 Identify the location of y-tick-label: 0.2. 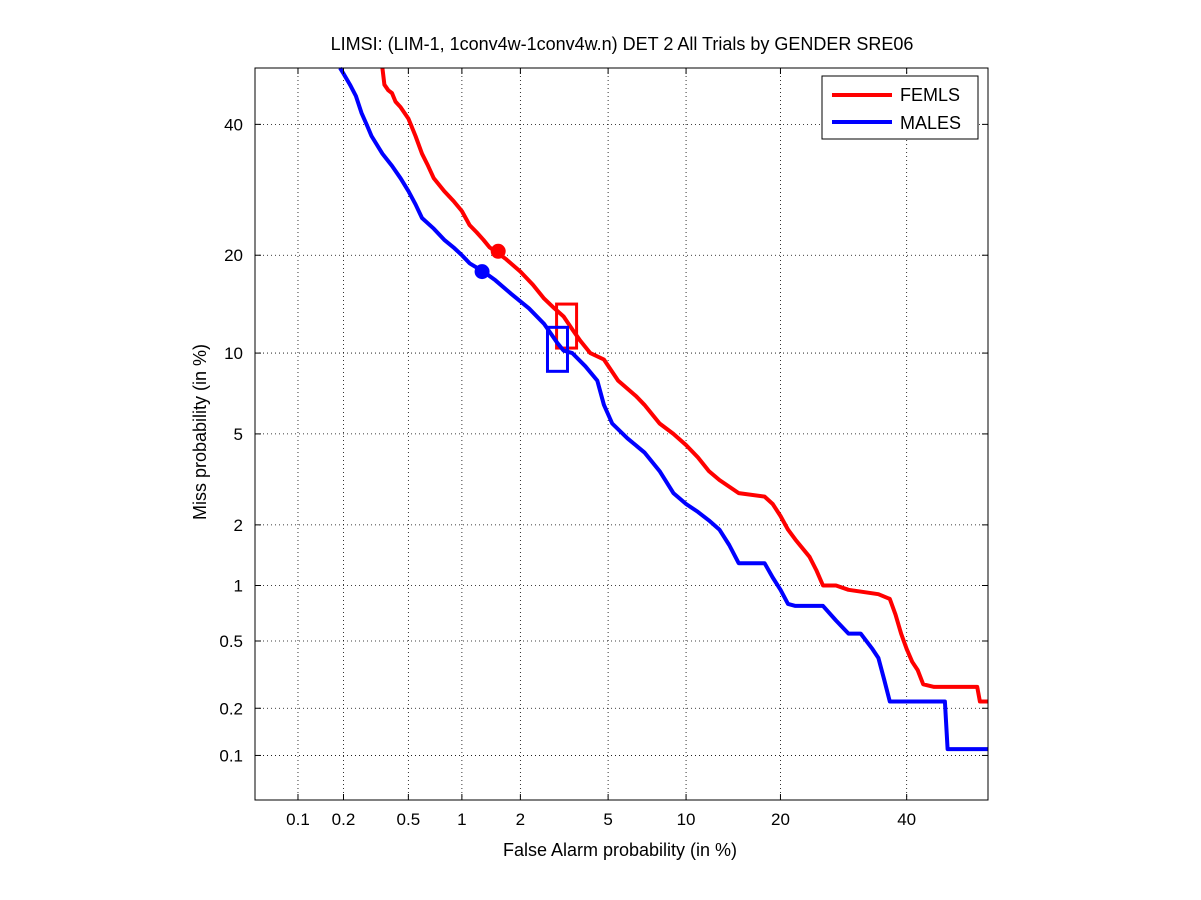
(231, 708).